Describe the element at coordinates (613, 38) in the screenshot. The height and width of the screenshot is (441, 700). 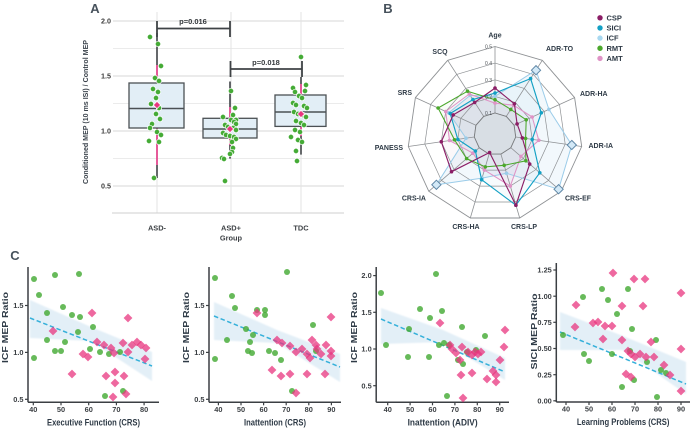
I see `svg-text: ICF` at that location.